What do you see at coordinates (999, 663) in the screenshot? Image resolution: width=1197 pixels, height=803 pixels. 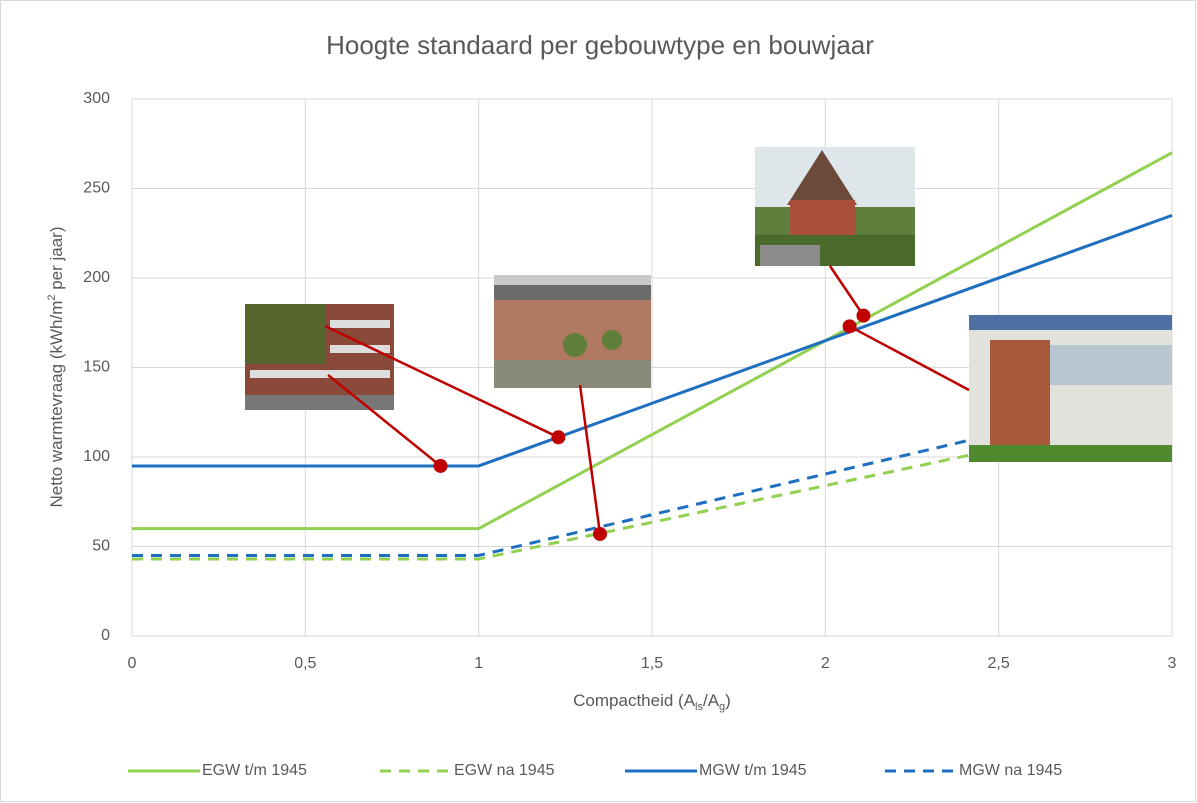 I see `x-tick-label: 2,5` at bounding box center [999, 663].